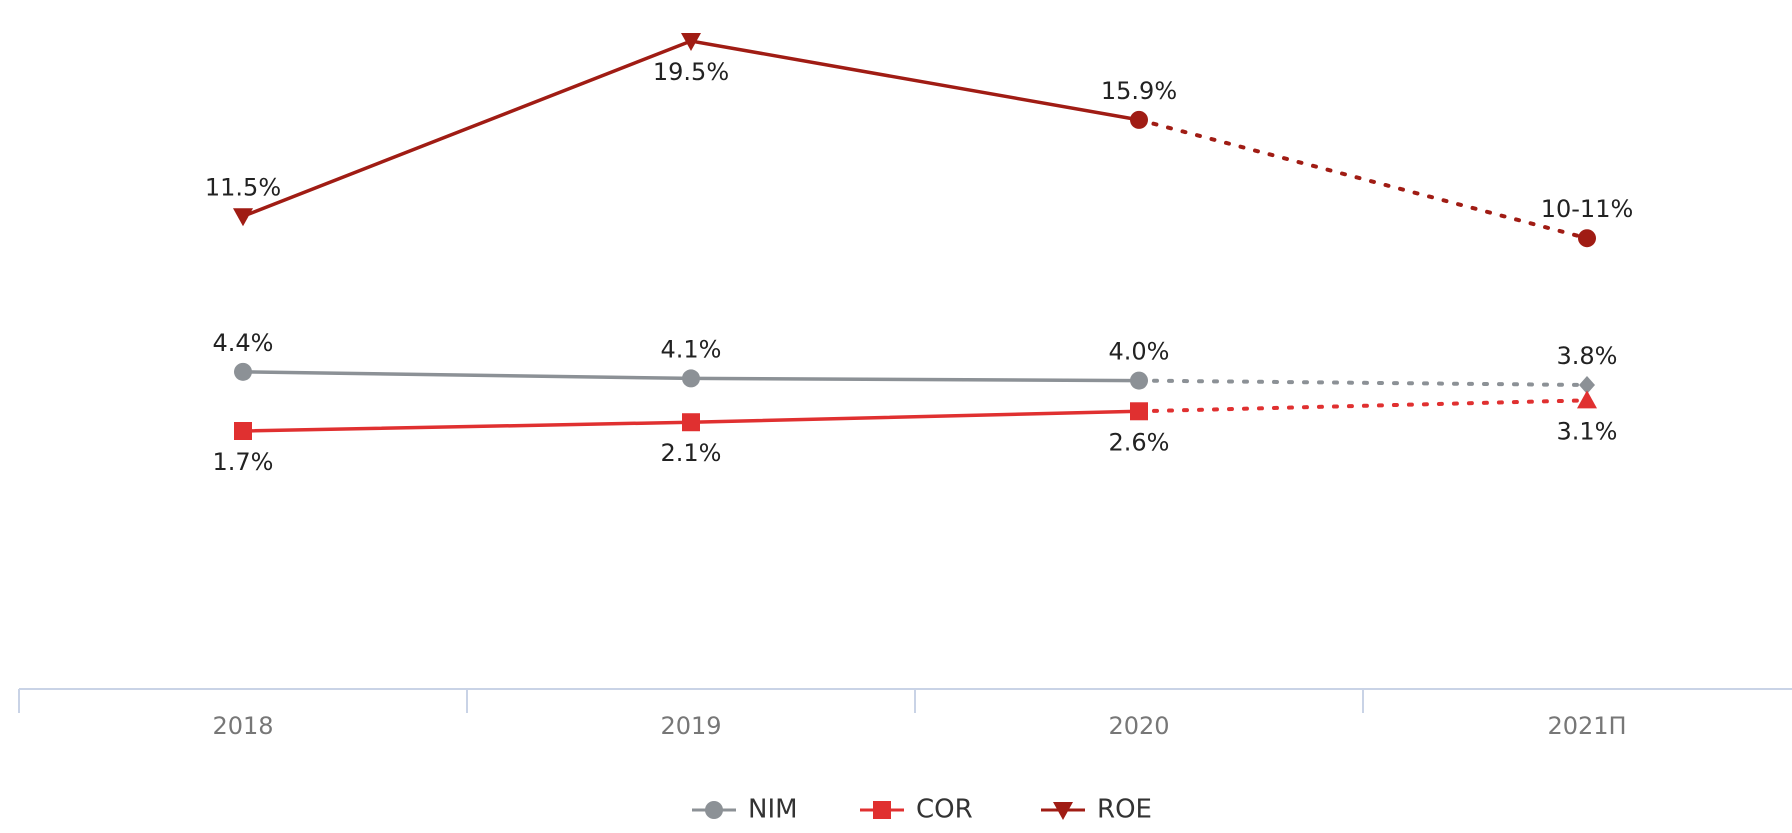  I want to click on data-label: 1.7%, so click(243, 462).